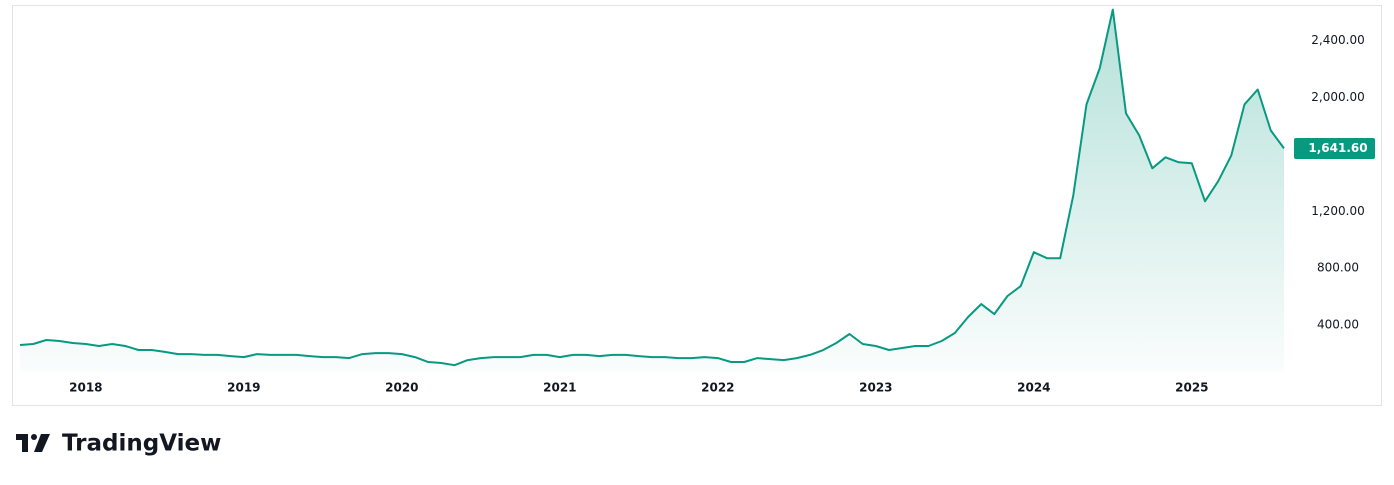 The image size is (1394, 485). What do you see at coordinates (141, 444) in the screenshot?
I see `brand: TradingView` at bounding box center [141, 444].